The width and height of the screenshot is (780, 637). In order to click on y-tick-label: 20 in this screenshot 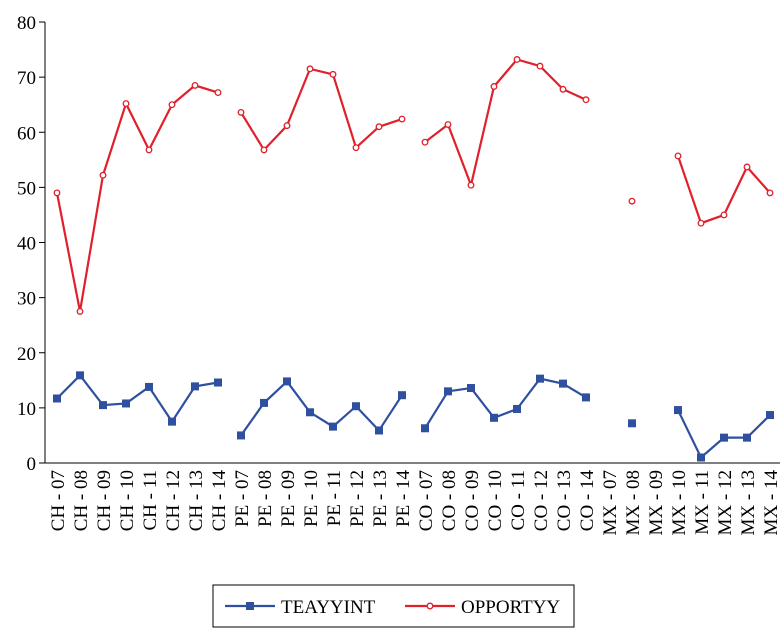, I will do `click(26, 354)`.